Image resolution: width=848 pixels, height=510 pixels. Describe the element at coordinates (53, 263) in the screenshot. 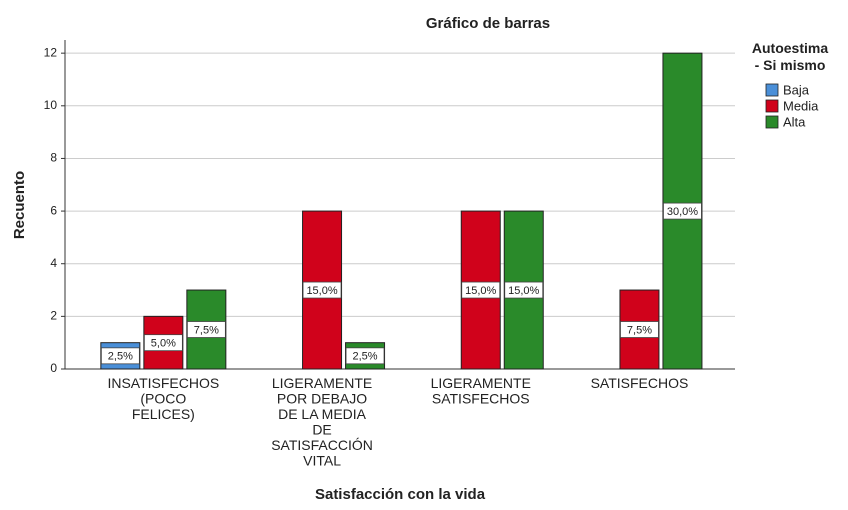

I see `y-tick-label: 4` at that location.